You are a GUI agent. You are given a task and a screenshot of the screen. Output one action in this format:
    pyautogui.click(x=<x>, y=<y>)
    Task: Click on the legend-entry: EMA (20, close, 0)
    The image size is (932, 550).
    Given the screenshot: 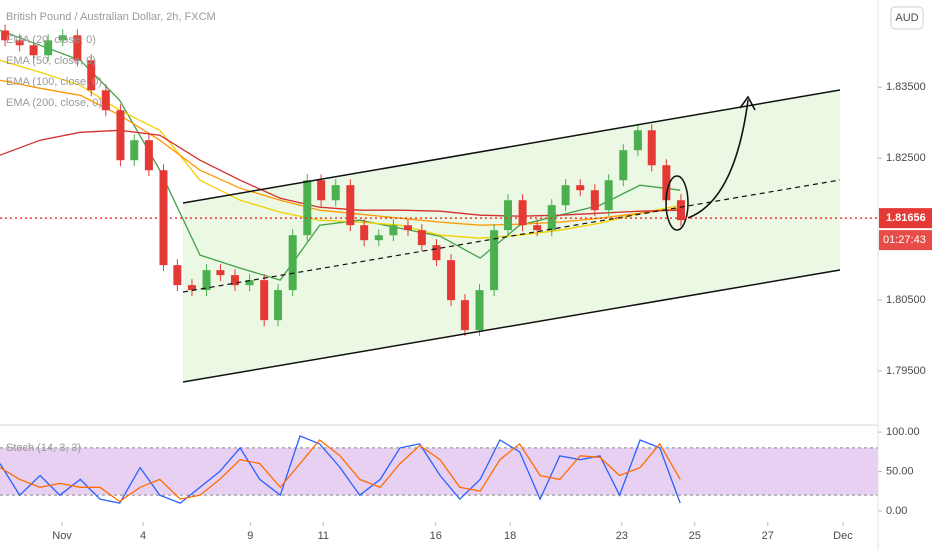 What is the action you would take?
    pyautogui.click(x=51, y=40)
    